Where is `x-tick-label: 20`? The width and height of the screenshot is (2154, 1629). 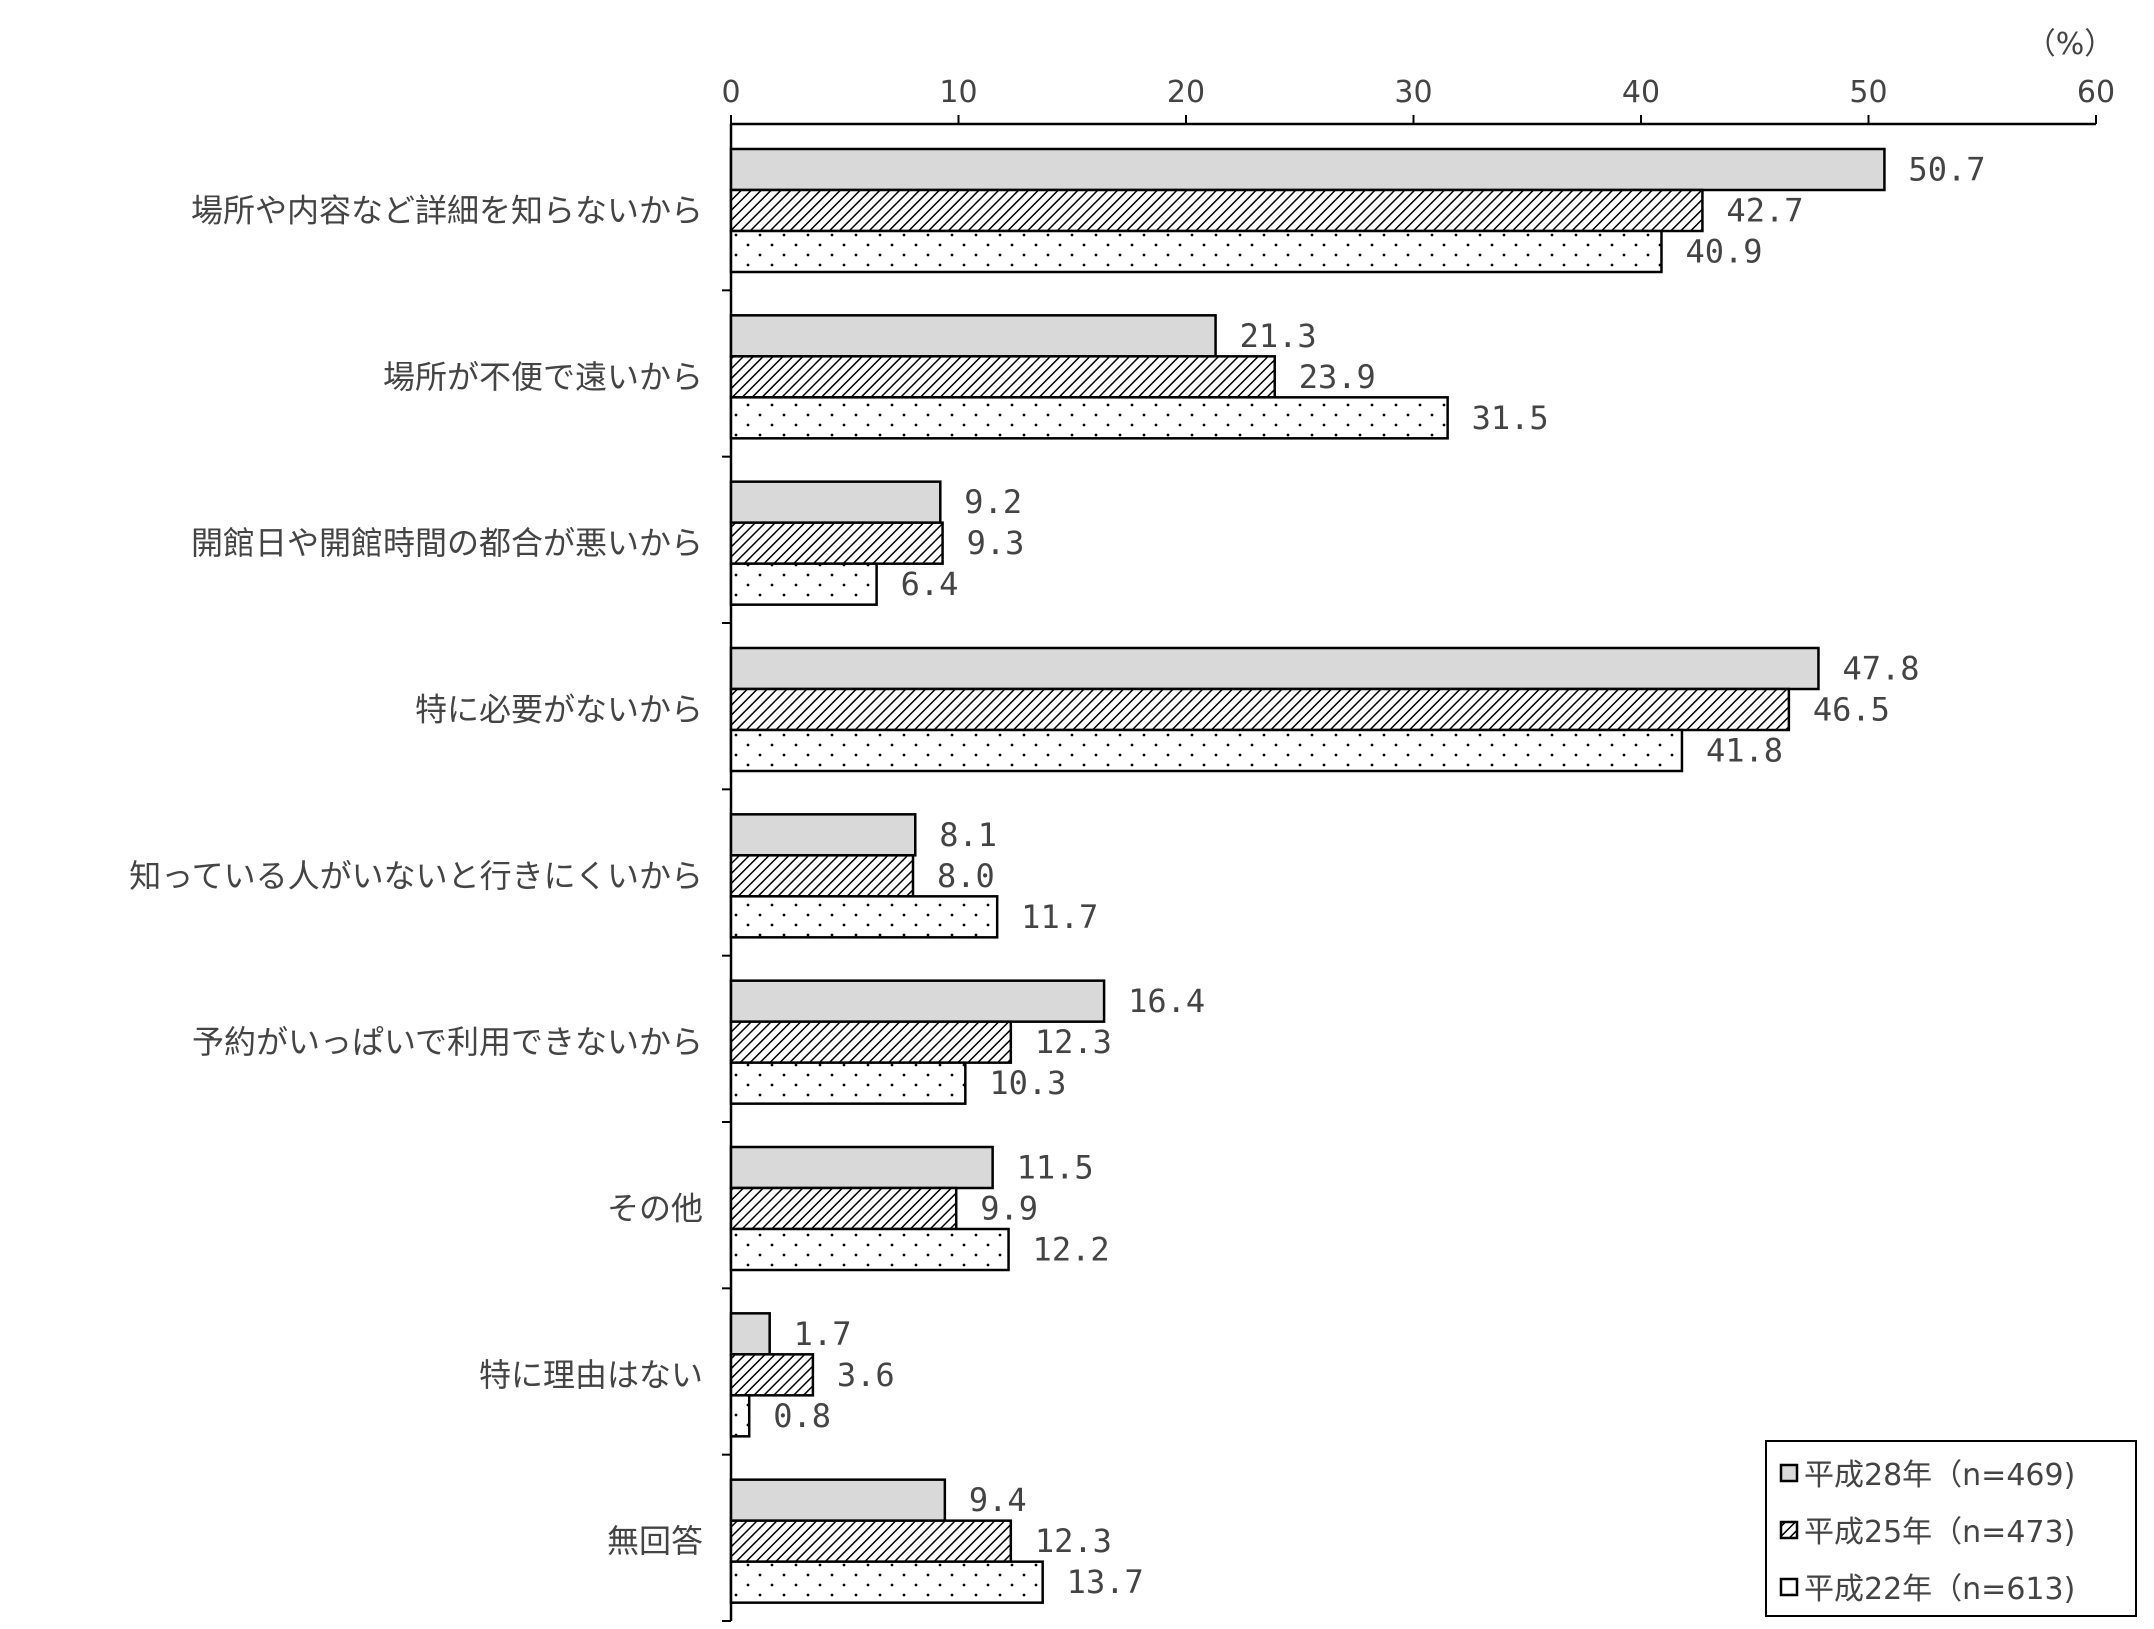
x-tick-label: 20 is located at coordinates (1186, 92).